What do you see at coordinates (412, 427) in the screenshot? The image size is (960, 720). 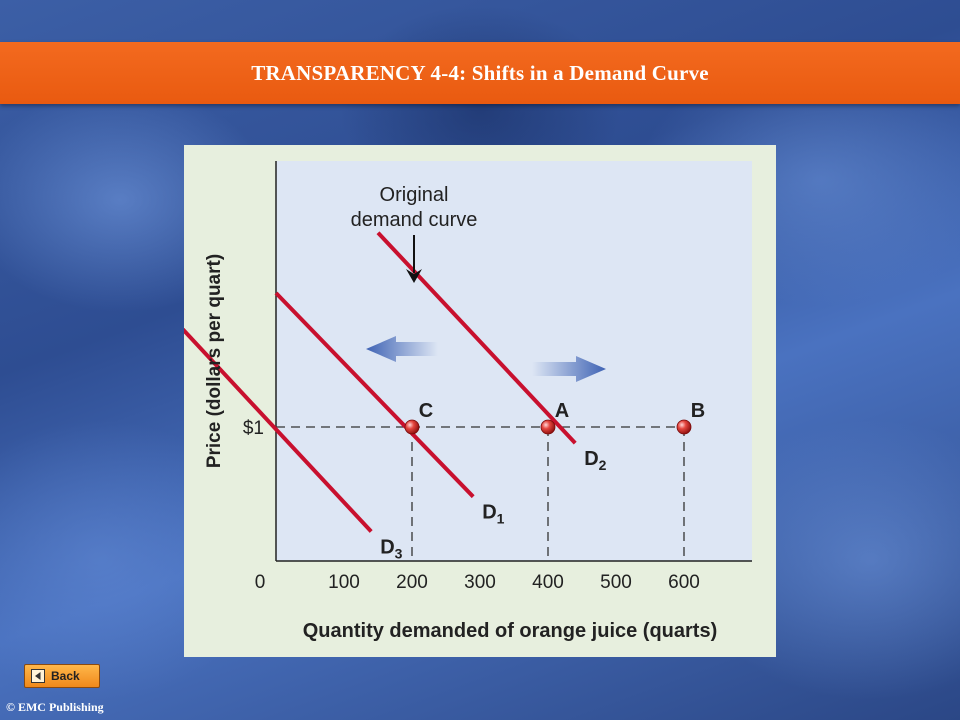 I see `point-C` at bounding box center [412, 427].